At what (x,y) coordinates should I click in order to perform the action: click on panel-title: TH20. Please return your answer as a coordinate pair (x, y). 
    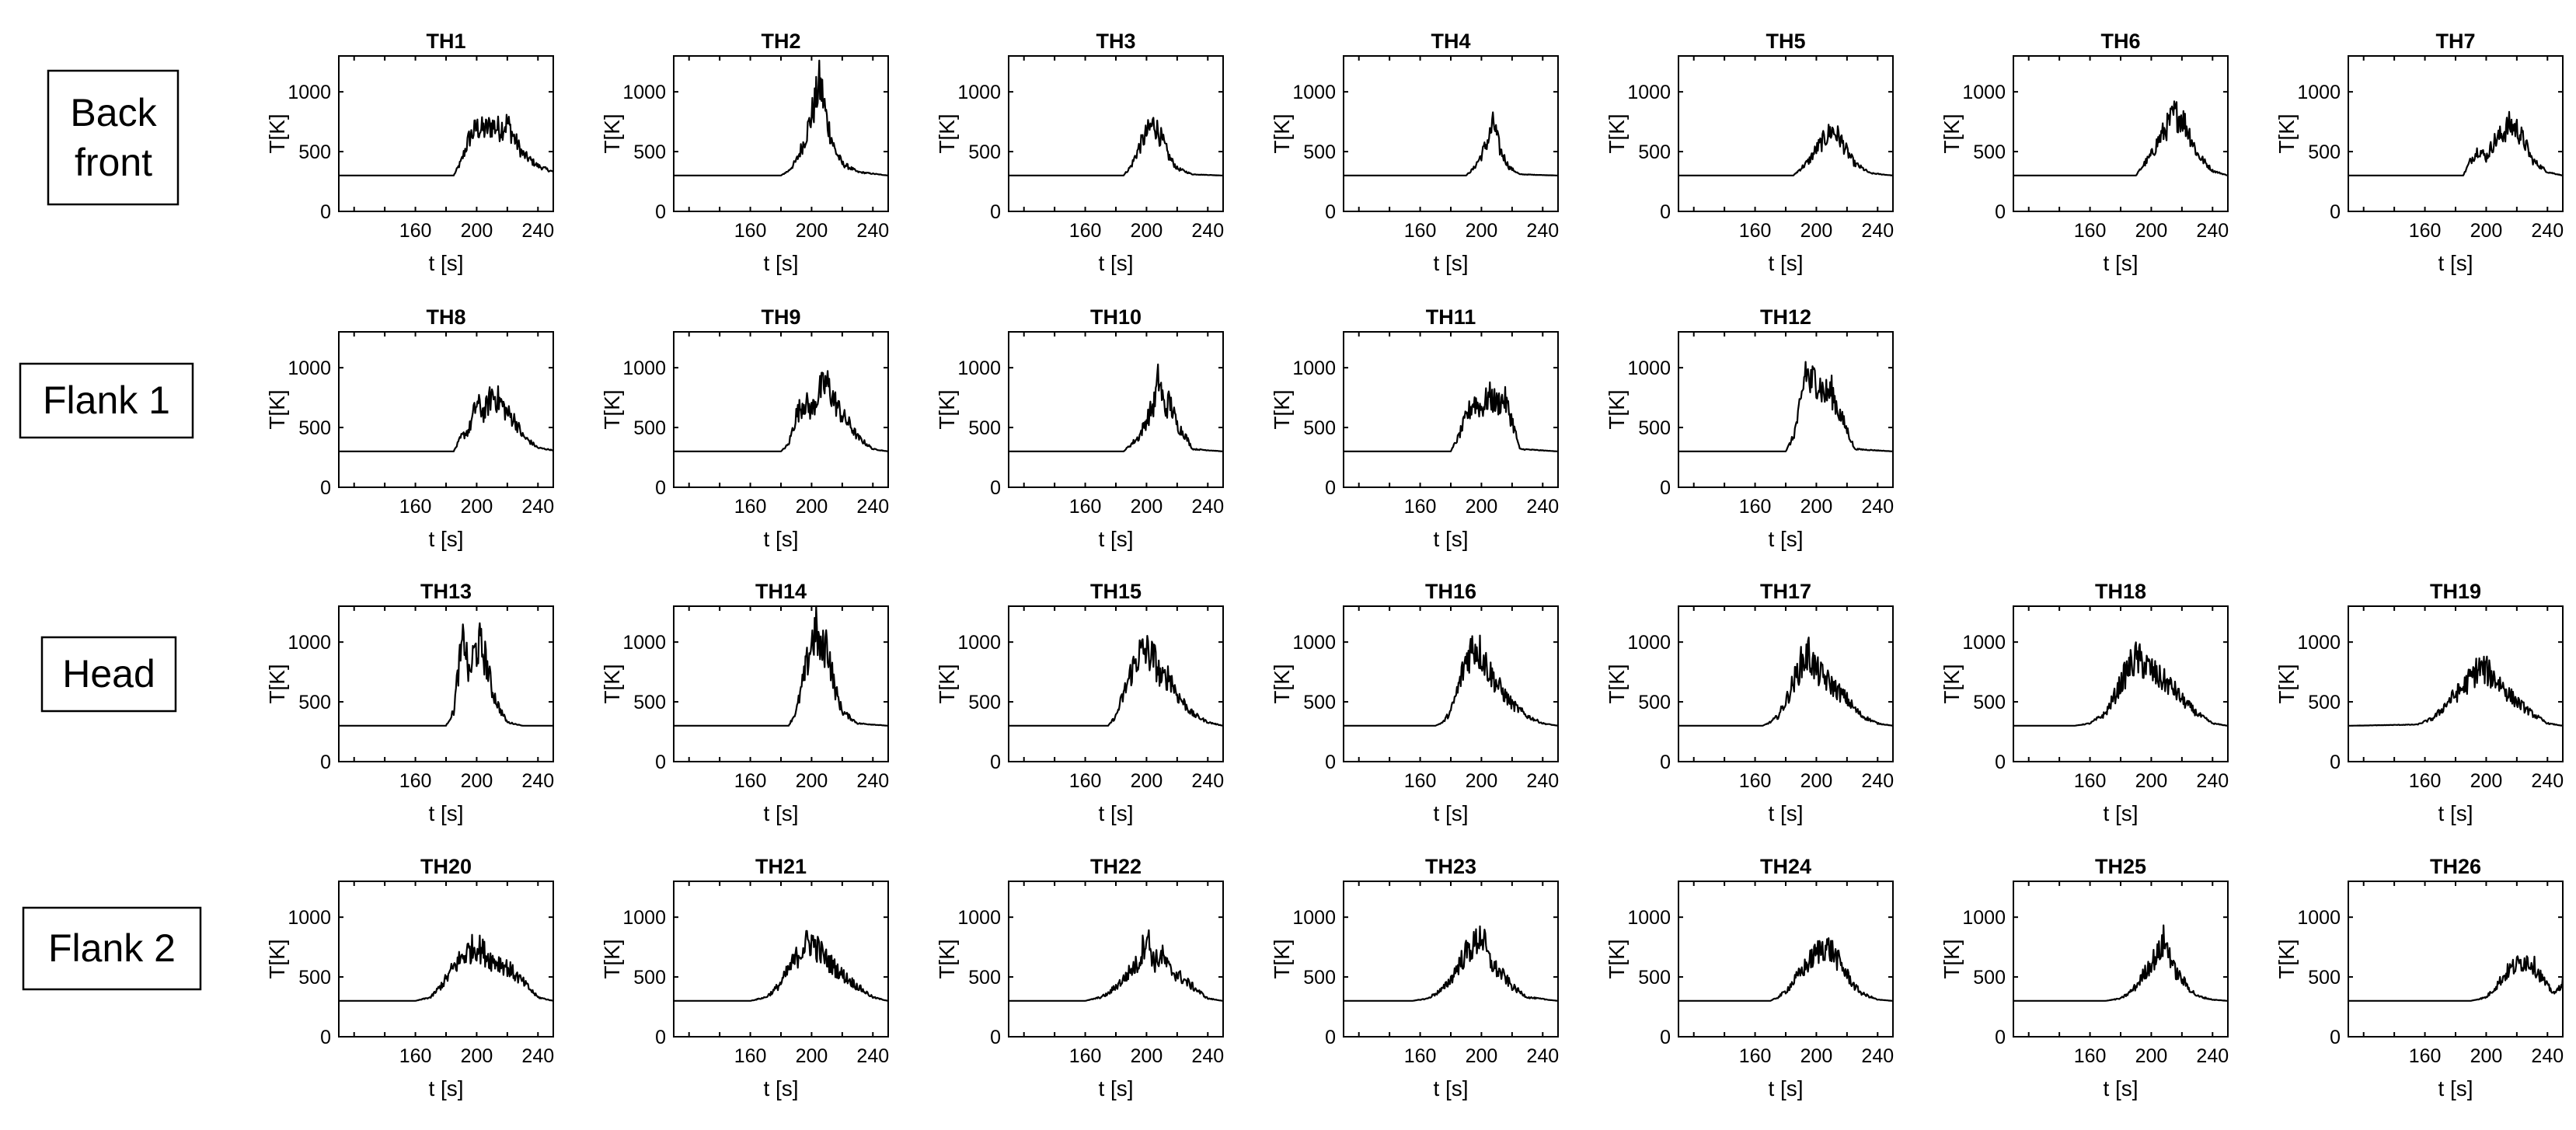
    Looking at the image, I should click on (446, 866).